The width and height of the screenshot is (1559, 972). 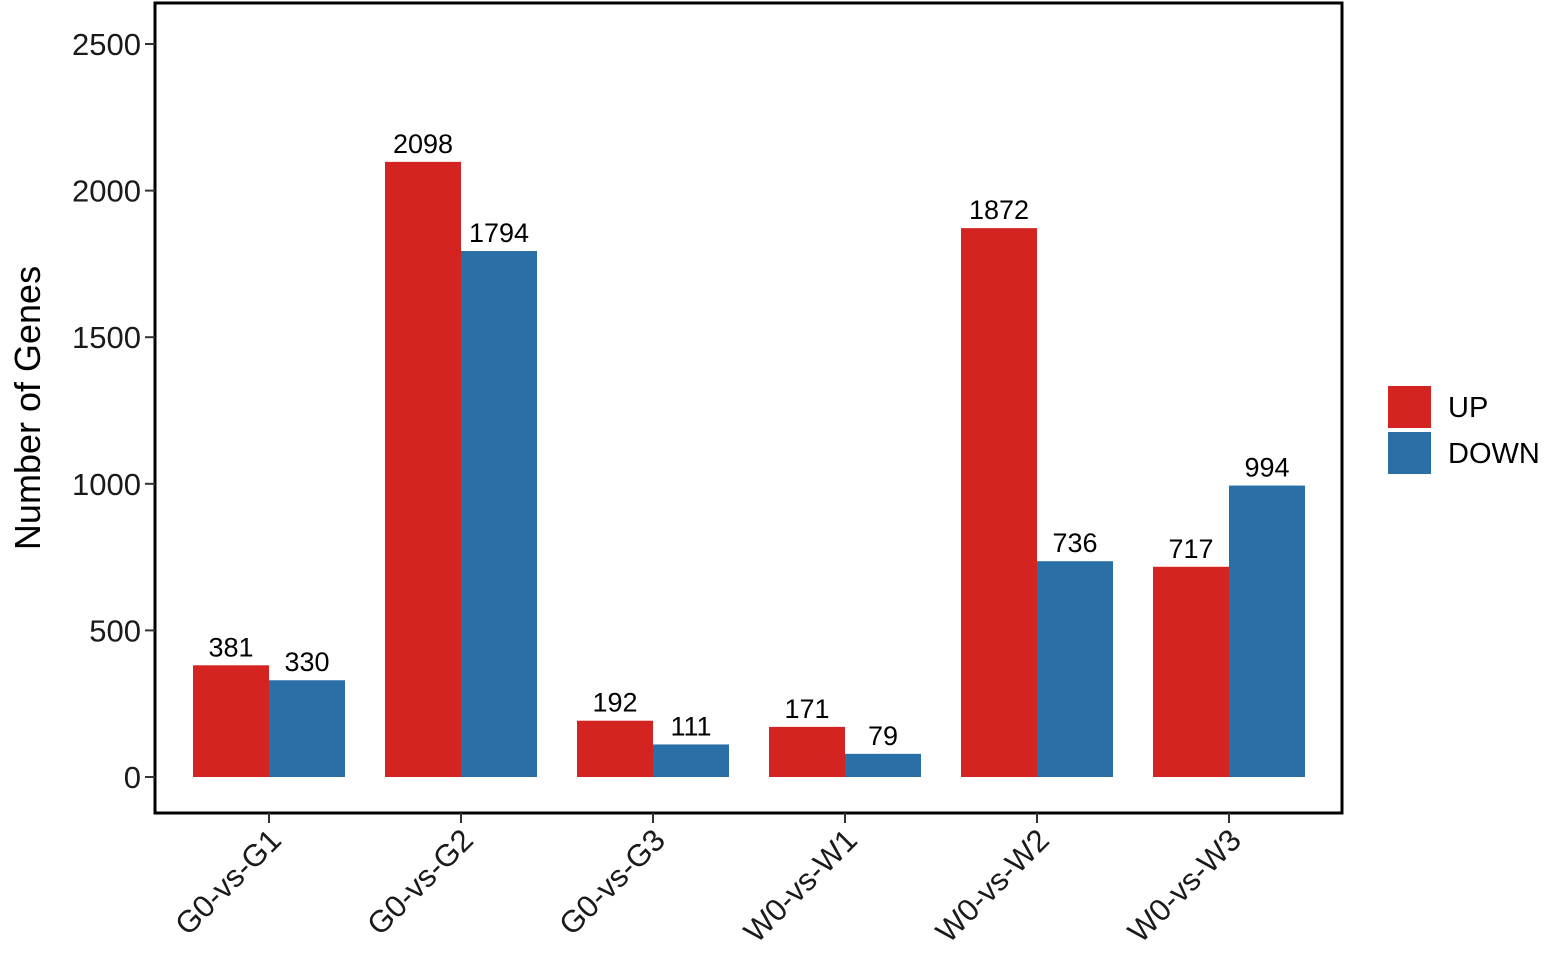 What do you see at coordinates (230, 647) in the screenshot?
I see `data-label: 381` at bounding box center [230, 647].